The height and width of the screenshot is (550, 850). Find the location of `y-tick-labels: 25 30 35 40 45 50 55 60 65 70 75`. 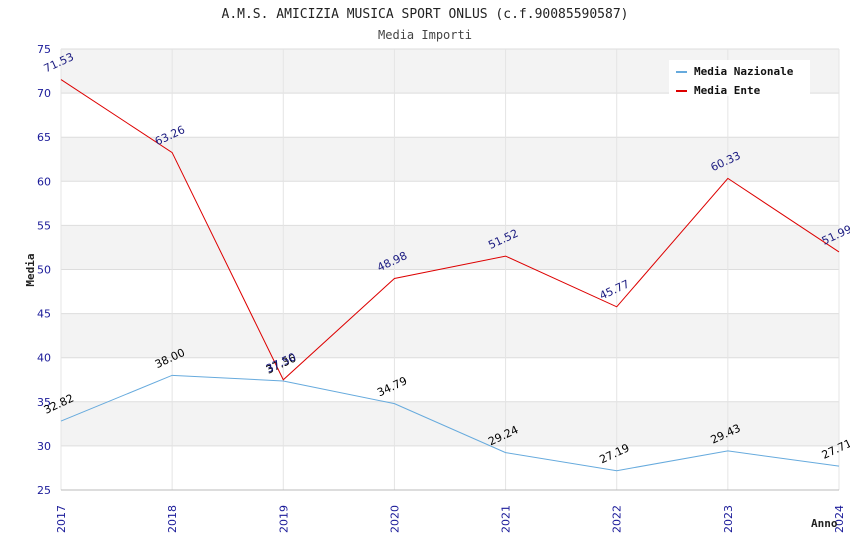

y-tick-labels: 25 30 35 40 45 50 55 60 65 70 75 is located at coordinates (44, 270).